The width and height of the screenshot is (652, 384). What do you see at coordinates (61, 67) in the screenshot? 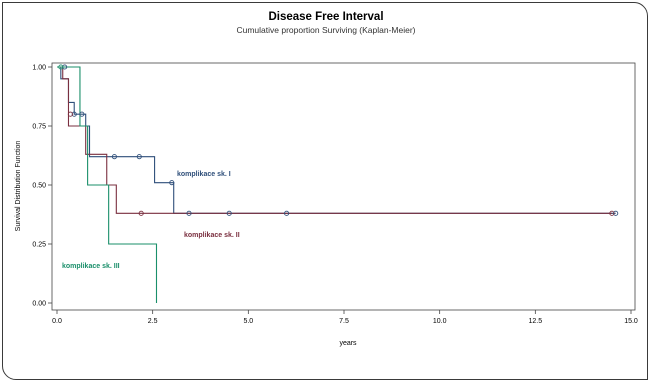
I see `series-3-censor-mark` at bounding box center [61, 67].